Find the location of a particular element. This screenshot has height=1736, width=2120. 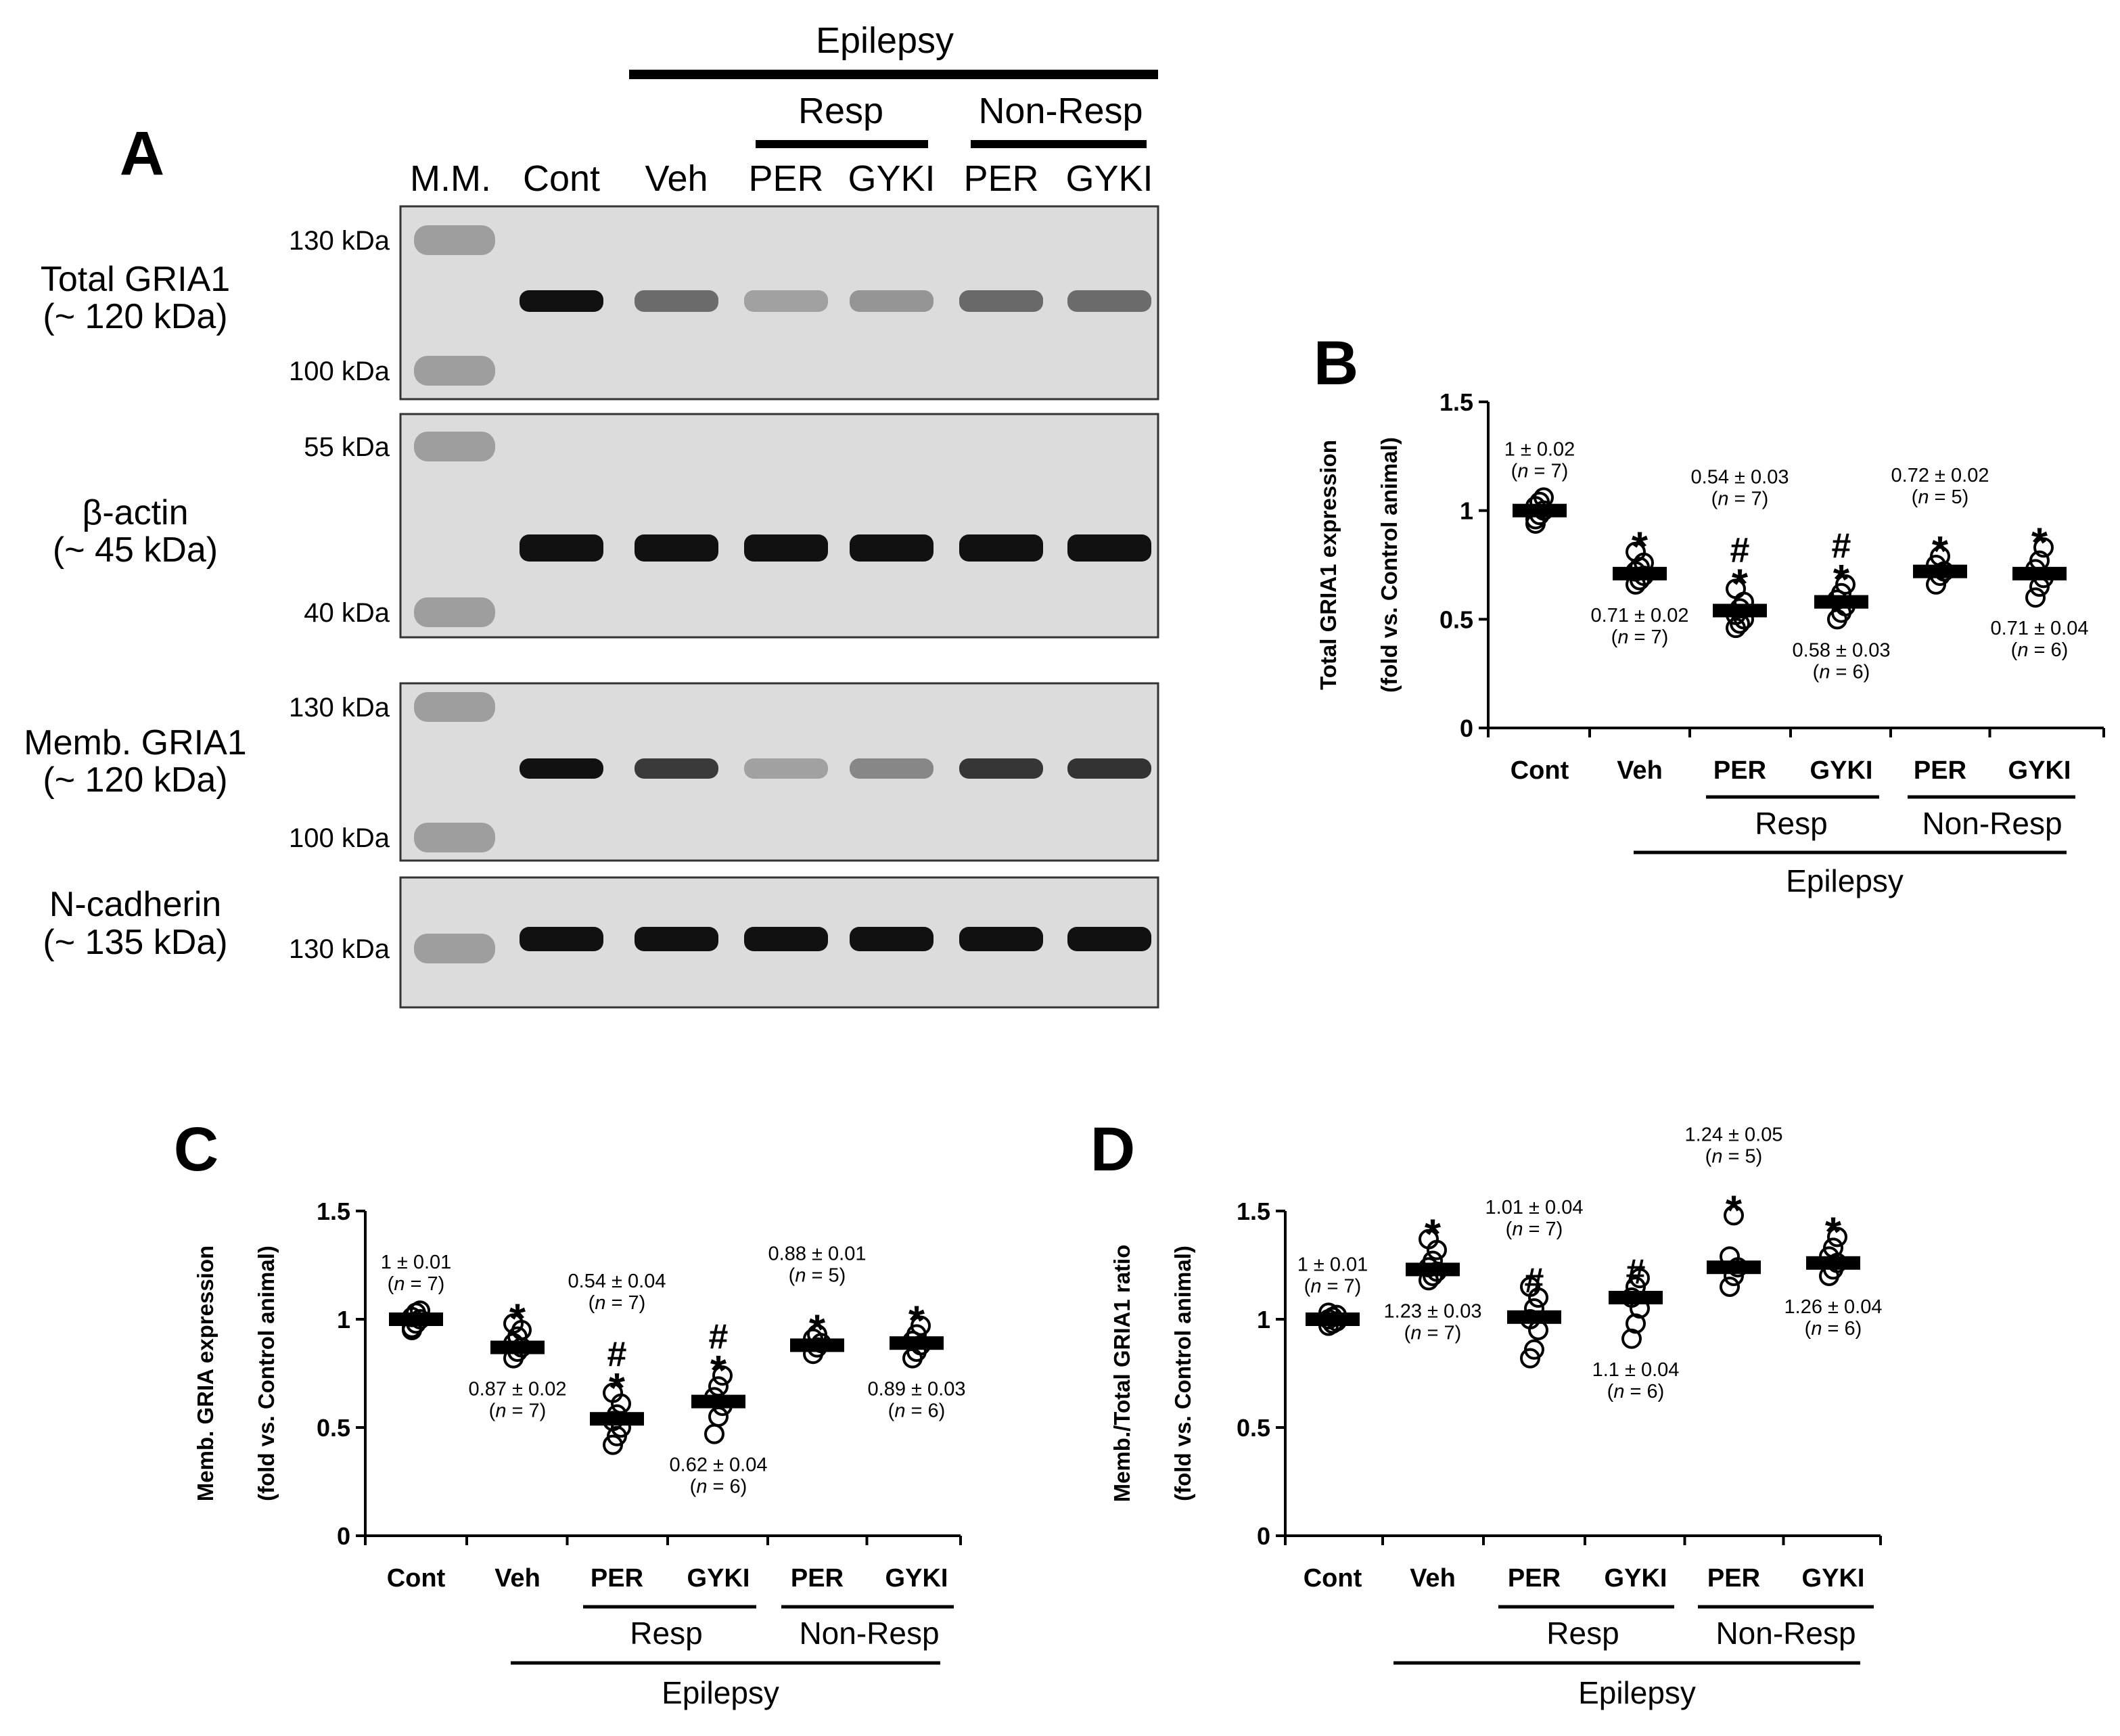

blot-strip-total-gria1: Total GRIA1(~ 120 kDa) 130 kDa 100 kDa is located at coordinates (600, 303).